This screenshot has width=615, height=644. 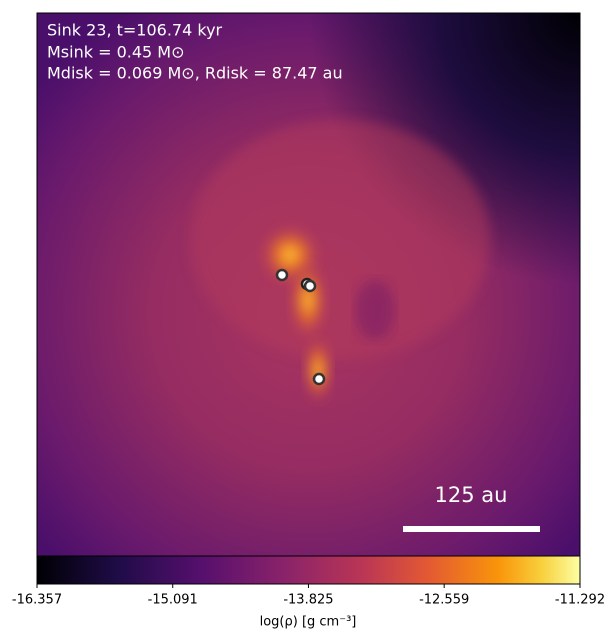 What do you see at coordinates (471, 529) in the screenshot?
I see `scale-bar` at bounding box center [471, 529].